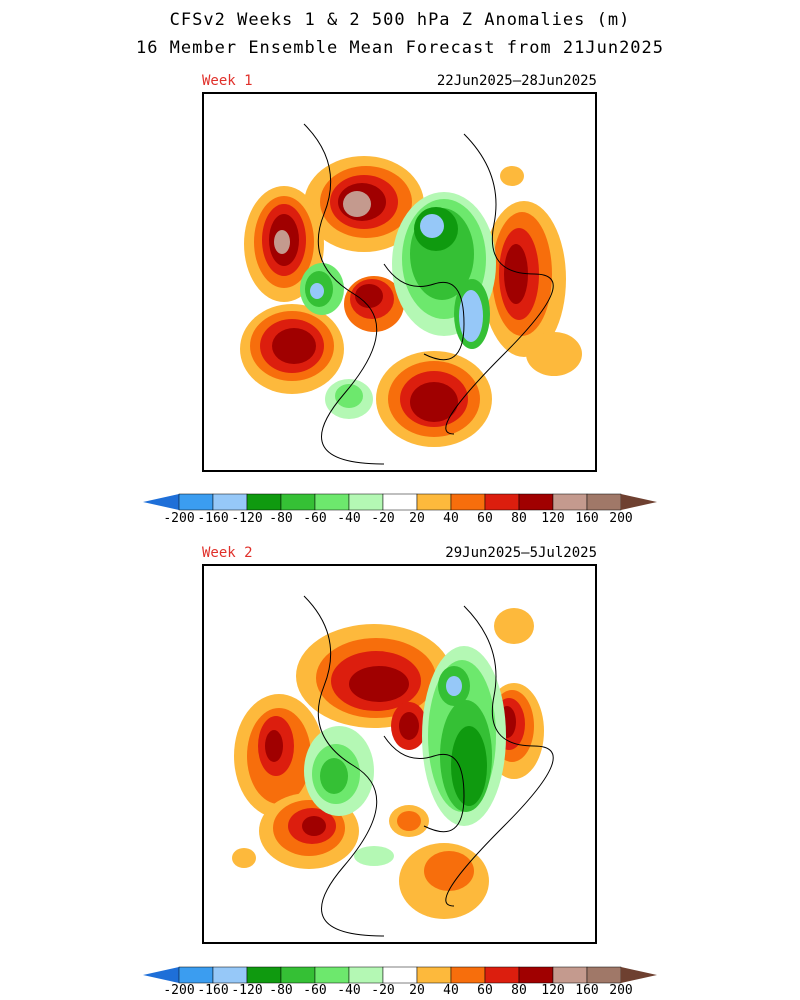  Describe the element at coordinates (349, 796) in the screenshot. I see `week2-trough-west` at that location.